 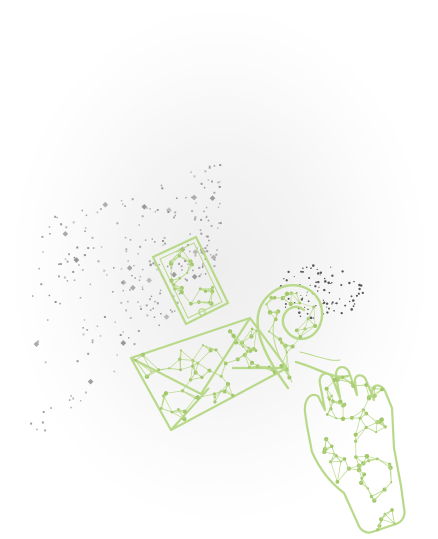 What do you see at coordinates (354, 450) in the screenshot?
I see `hand-icon` at bounding box center [354, 450].